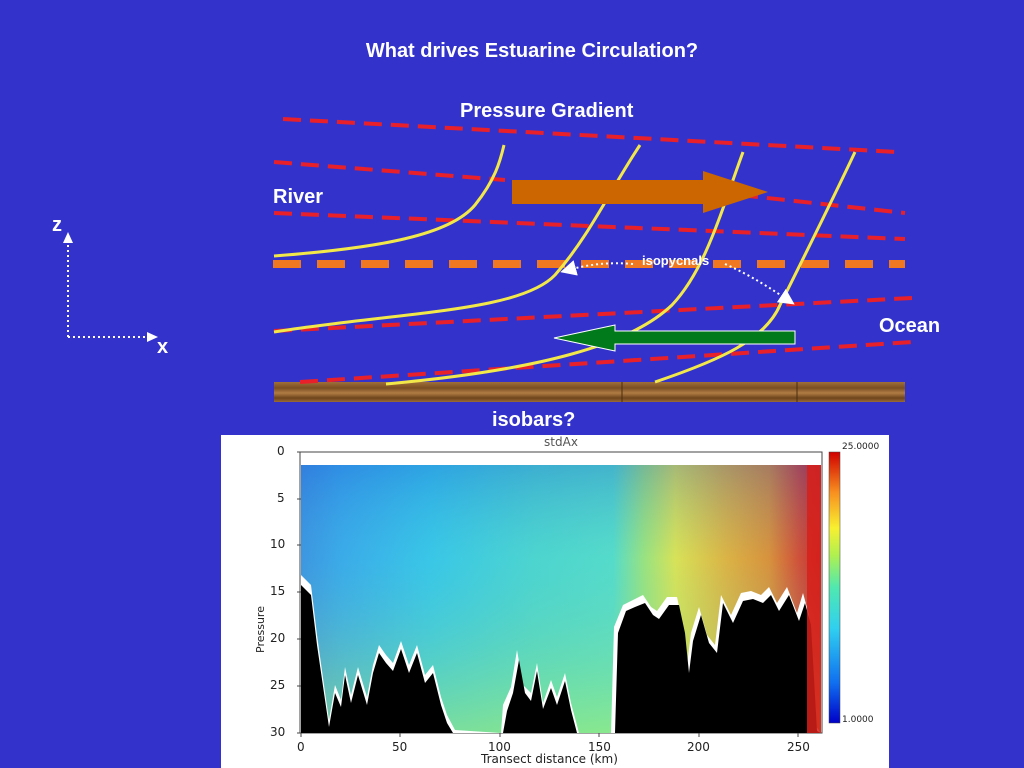 This screenshot has width=1024, height=768. I want to click on ocean-label: Ocean, so click(910, 326).